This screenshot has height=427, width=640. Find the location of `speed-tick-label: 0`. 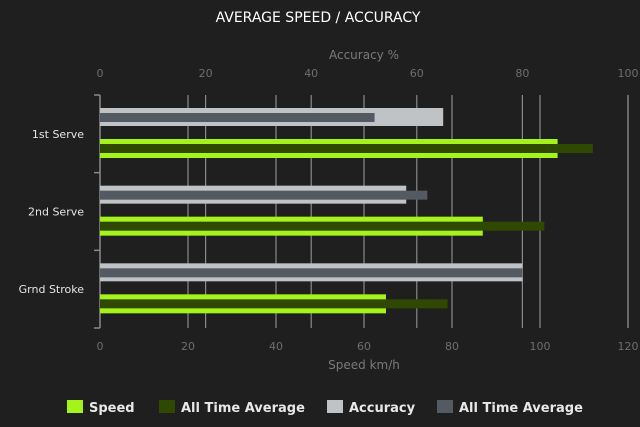

speed-tick-label: 0 is located at coordinates (100, 346).